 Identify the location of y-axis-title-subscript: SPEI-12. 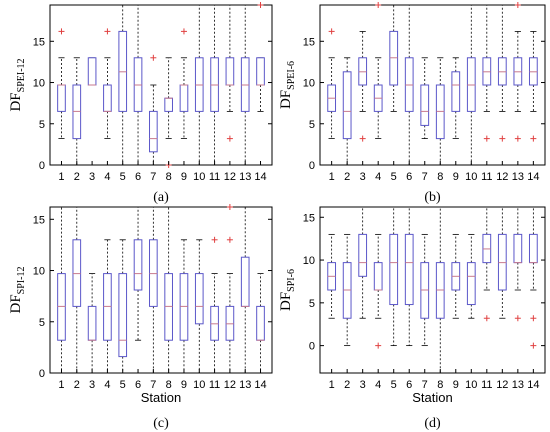
(21, 75).